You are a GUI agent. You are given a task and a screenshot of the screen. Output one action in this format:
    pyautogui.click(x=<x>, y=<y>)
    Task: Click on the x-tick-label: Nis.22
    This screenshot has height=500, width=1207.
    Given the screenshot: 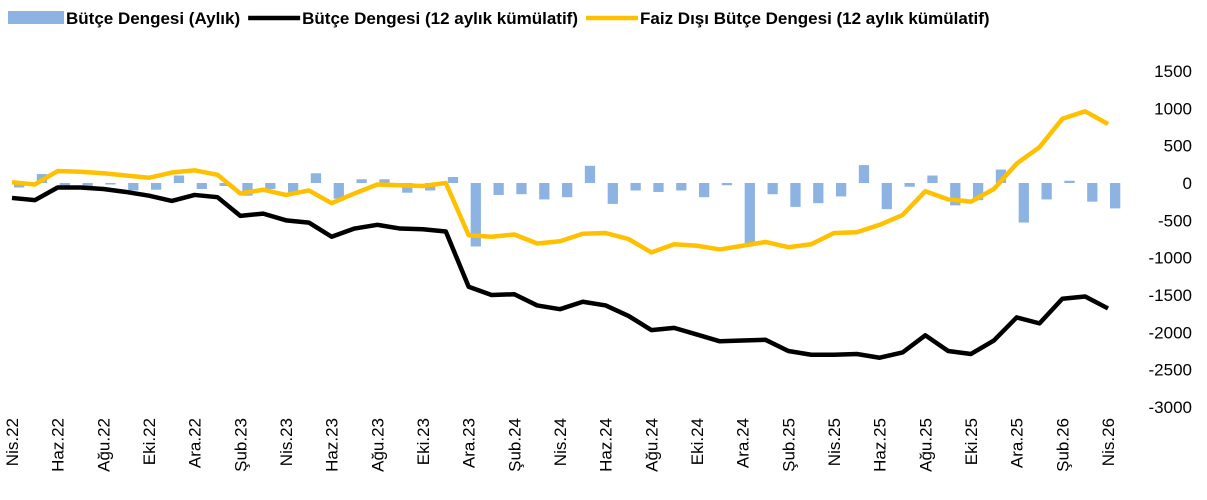 What is the action you would take?
    pyautogui.click(x=12, y=442)
    